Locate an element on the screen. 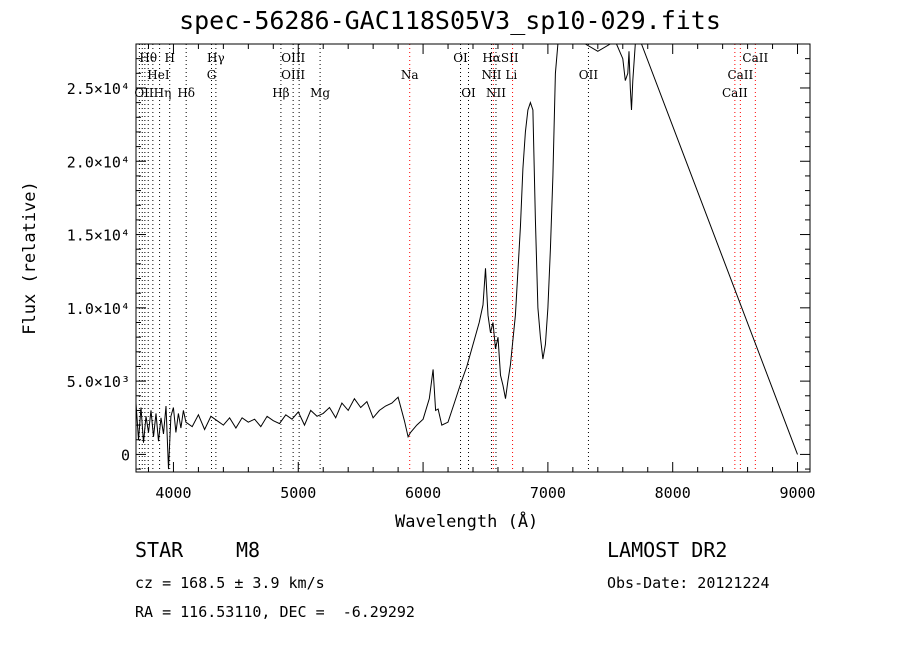 The height and width of the screenshot is (650, 900). x-tick-label: 9000 is located at coordinates (797, 493).